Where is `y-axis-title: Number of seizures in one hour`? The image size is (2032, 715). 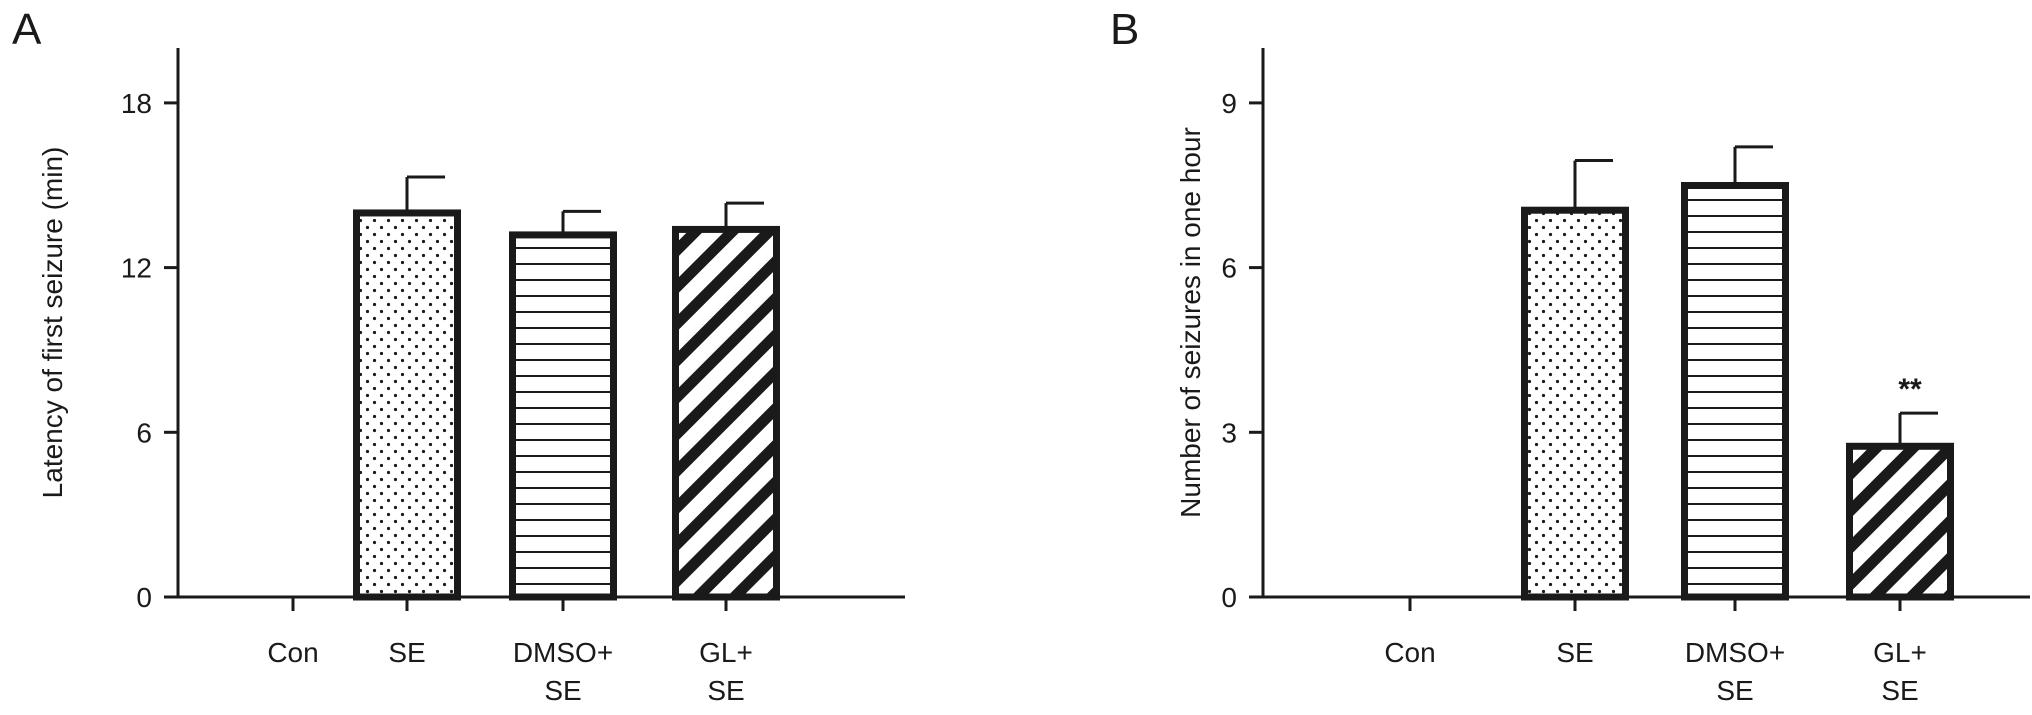 y-axis-title: Number of seizures in one hour is located at coordinates (1190, 322).